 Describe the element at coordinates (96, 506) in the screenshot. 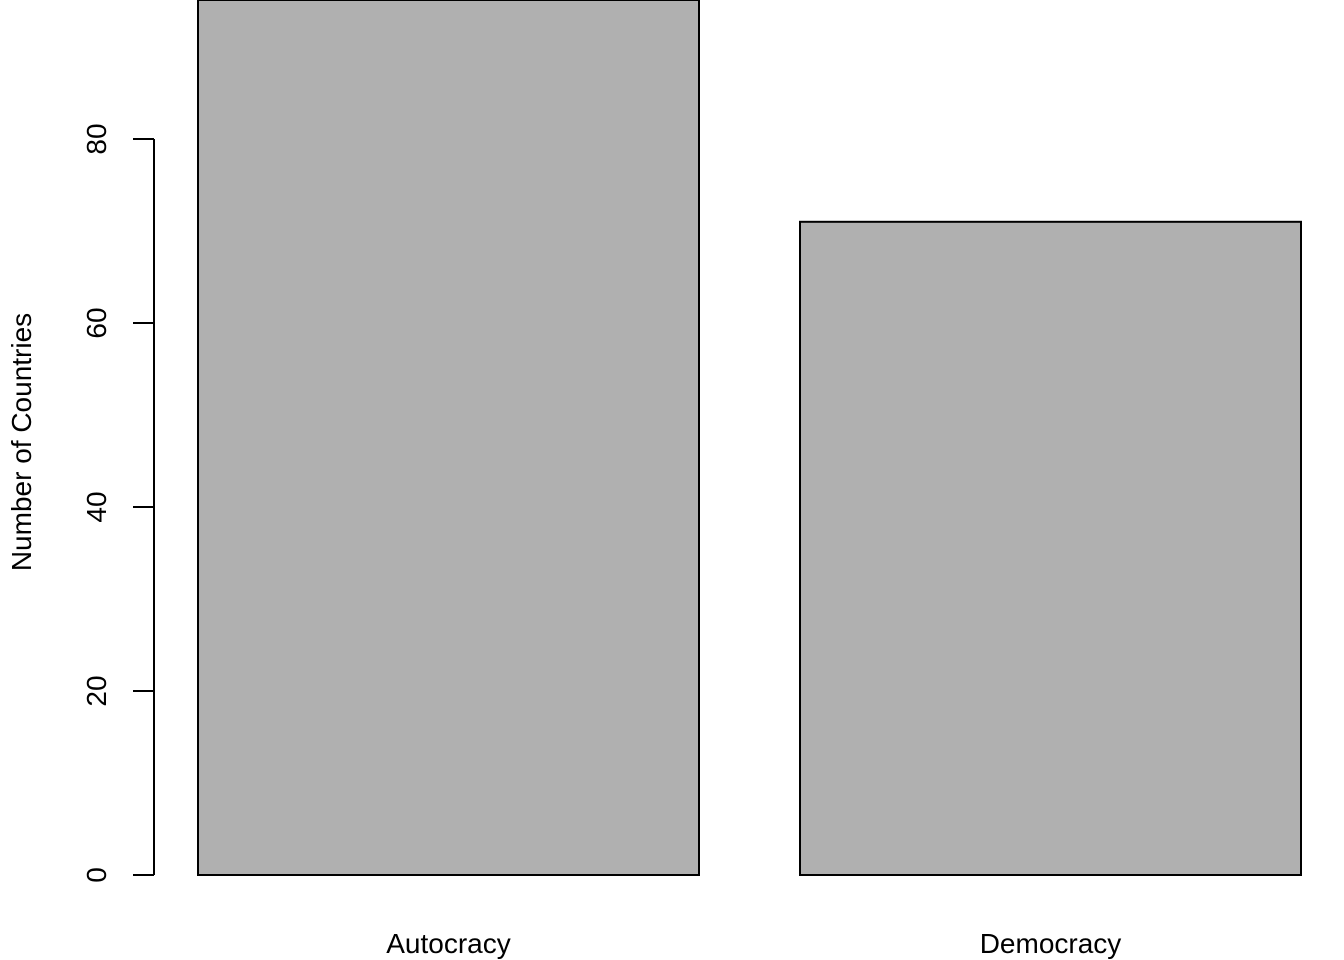

I see `y-tick-label: 40` at that location.